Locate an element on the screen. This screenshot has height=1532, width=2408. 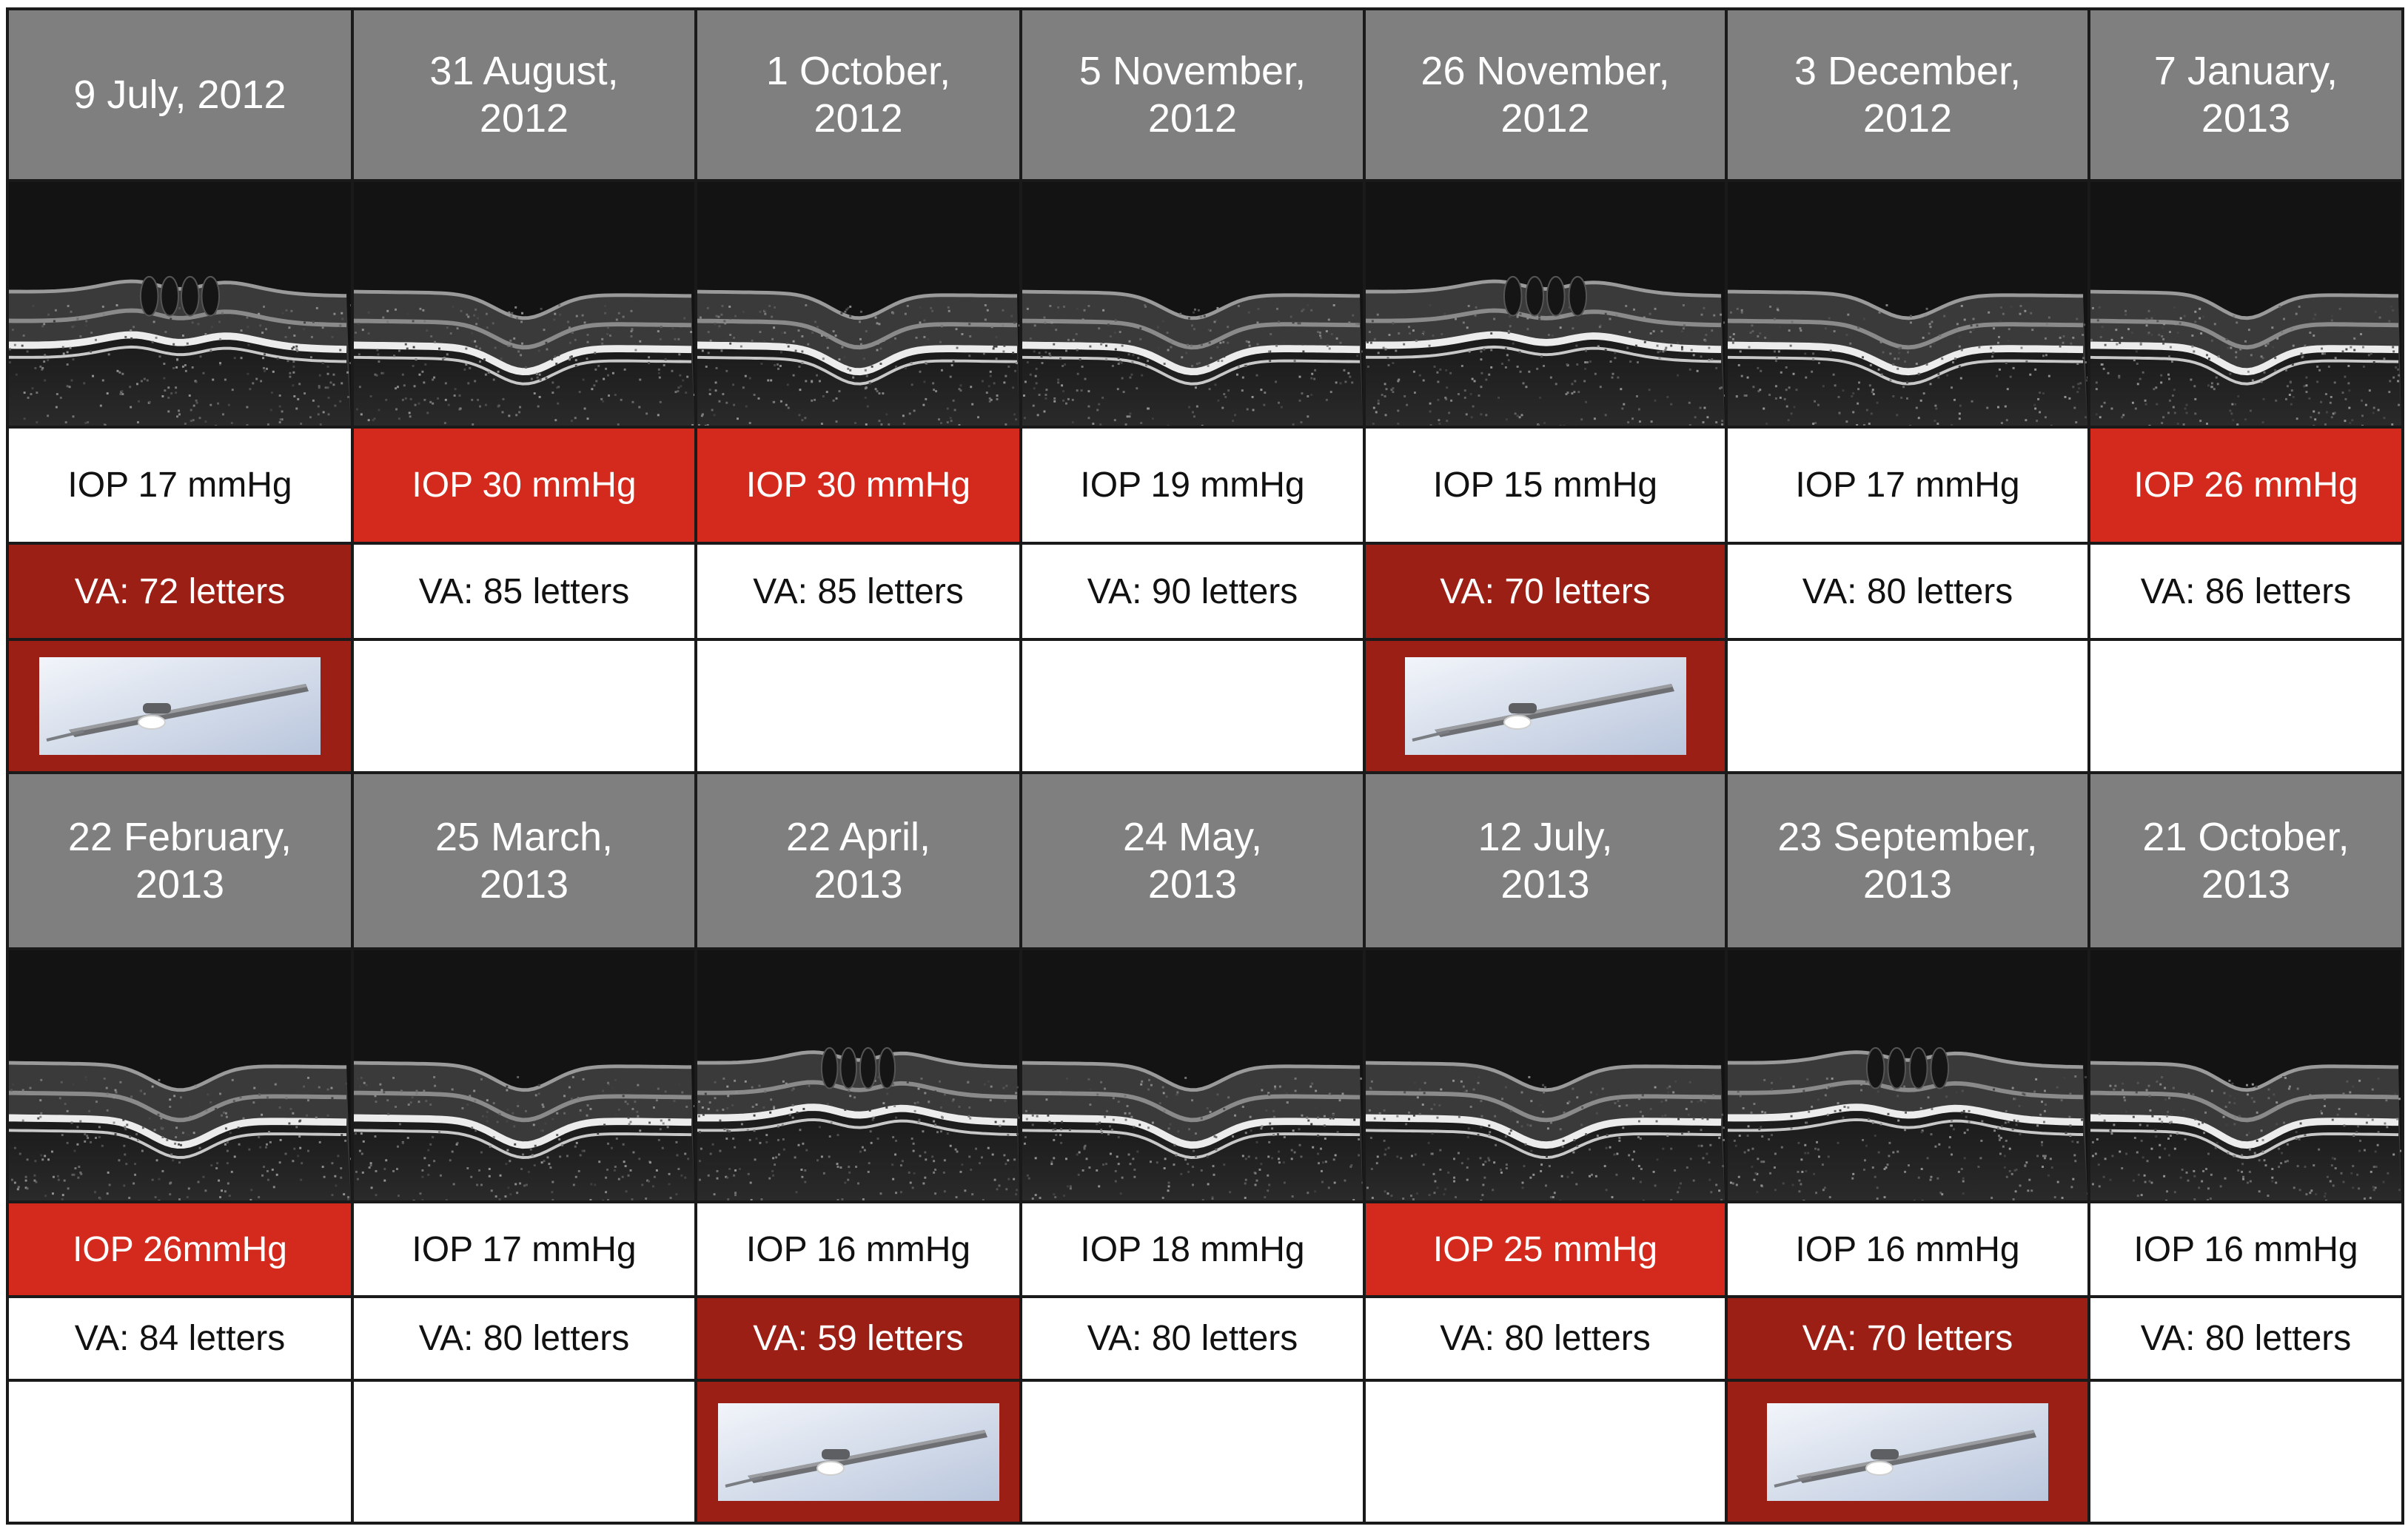
visit-date-header: 7 January, 2013 is located at coordinates (2245, 94).